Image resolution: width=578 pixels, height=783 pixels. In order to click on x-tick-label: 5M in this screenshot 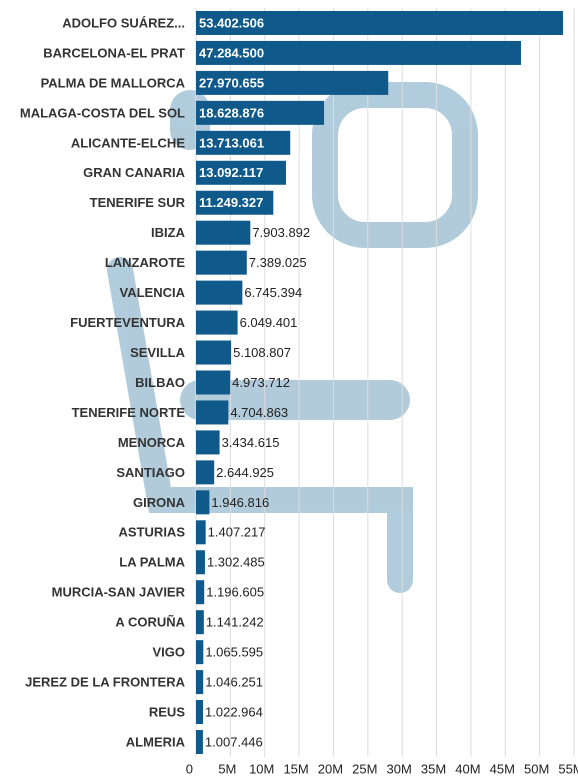, I will do `click(227, 768)`.